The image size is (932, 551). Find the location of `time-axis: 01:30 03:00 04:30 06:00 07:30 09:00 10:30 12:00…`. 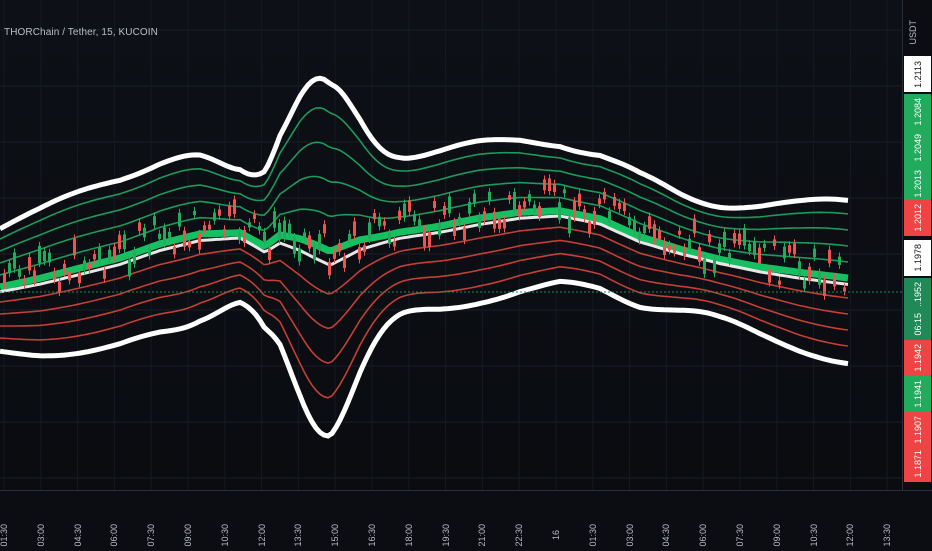

time-axis: 01:30 03:00 04:30 06:00 07:30 09:00 10:30 12:00… is located at coordinates (466, 520).